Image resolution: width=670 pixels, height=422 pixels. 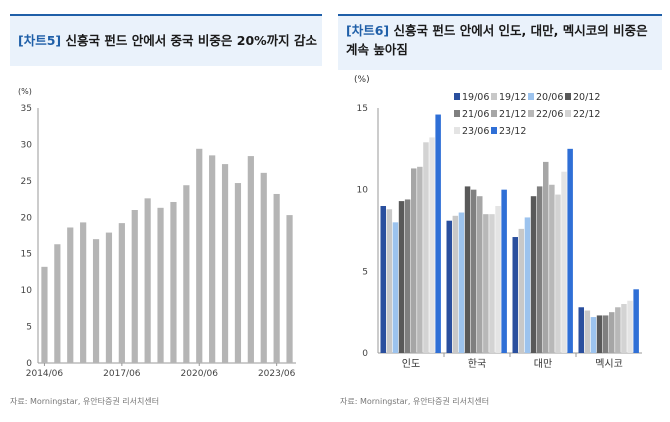 I want to click on legend-label: 23/06, so click(x=475, y=131).